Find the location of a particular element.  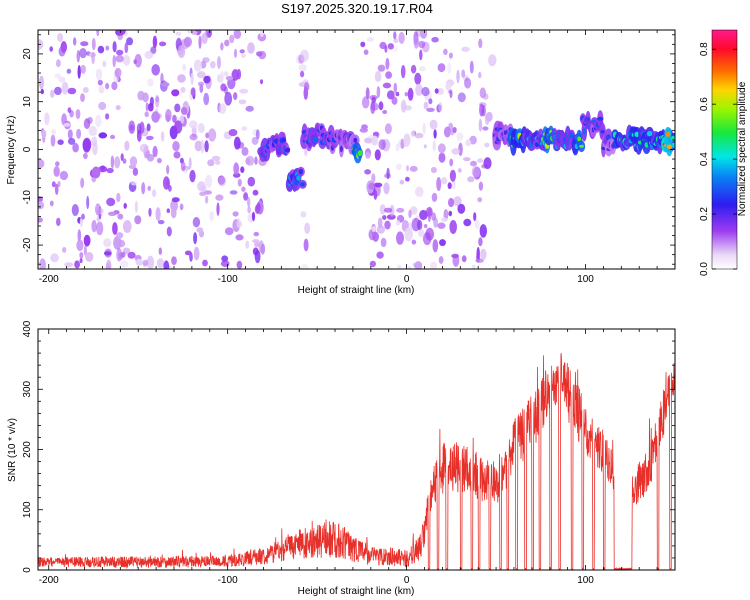

y-tick-label: 200 is located at coordinates (27, 449).